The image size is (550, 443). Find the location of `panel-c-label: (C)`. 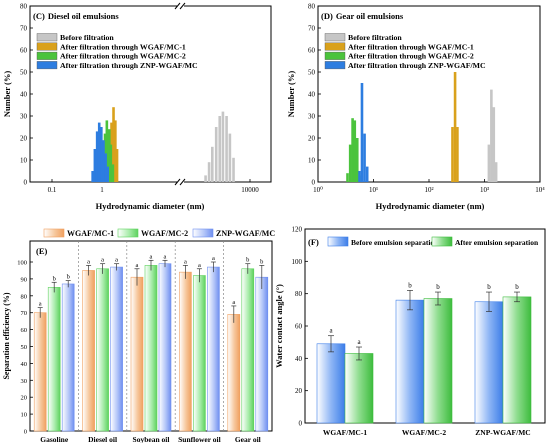

panel-c-label: (C) is located at coordinates (39, 16).